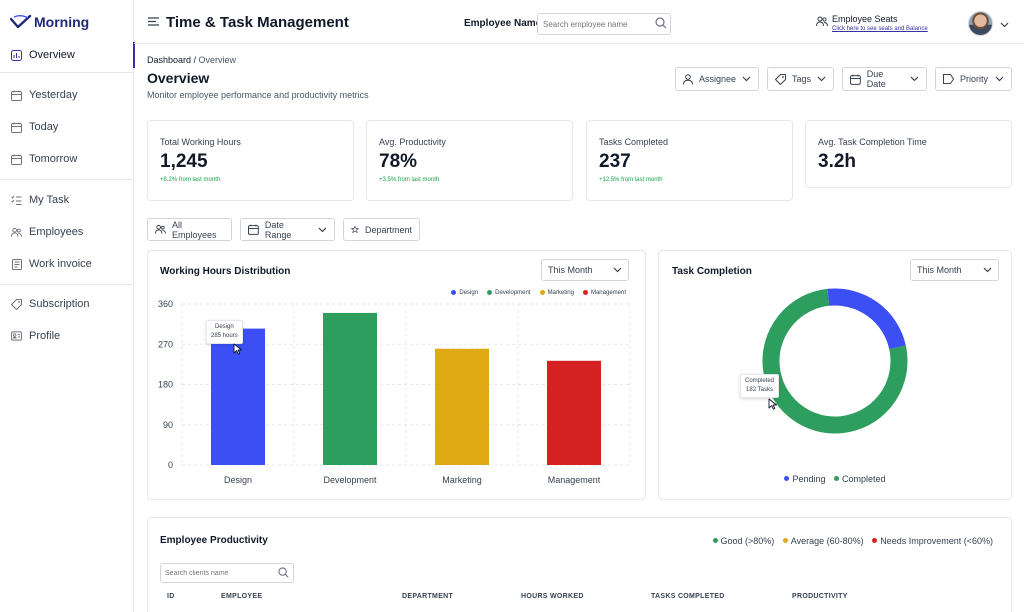 This screenshot has width=1024, height=612. Describe the element at coordinates (936, 540) in the screenshot. I see `legend-label: Needs Improvement (<60%)` at that location.